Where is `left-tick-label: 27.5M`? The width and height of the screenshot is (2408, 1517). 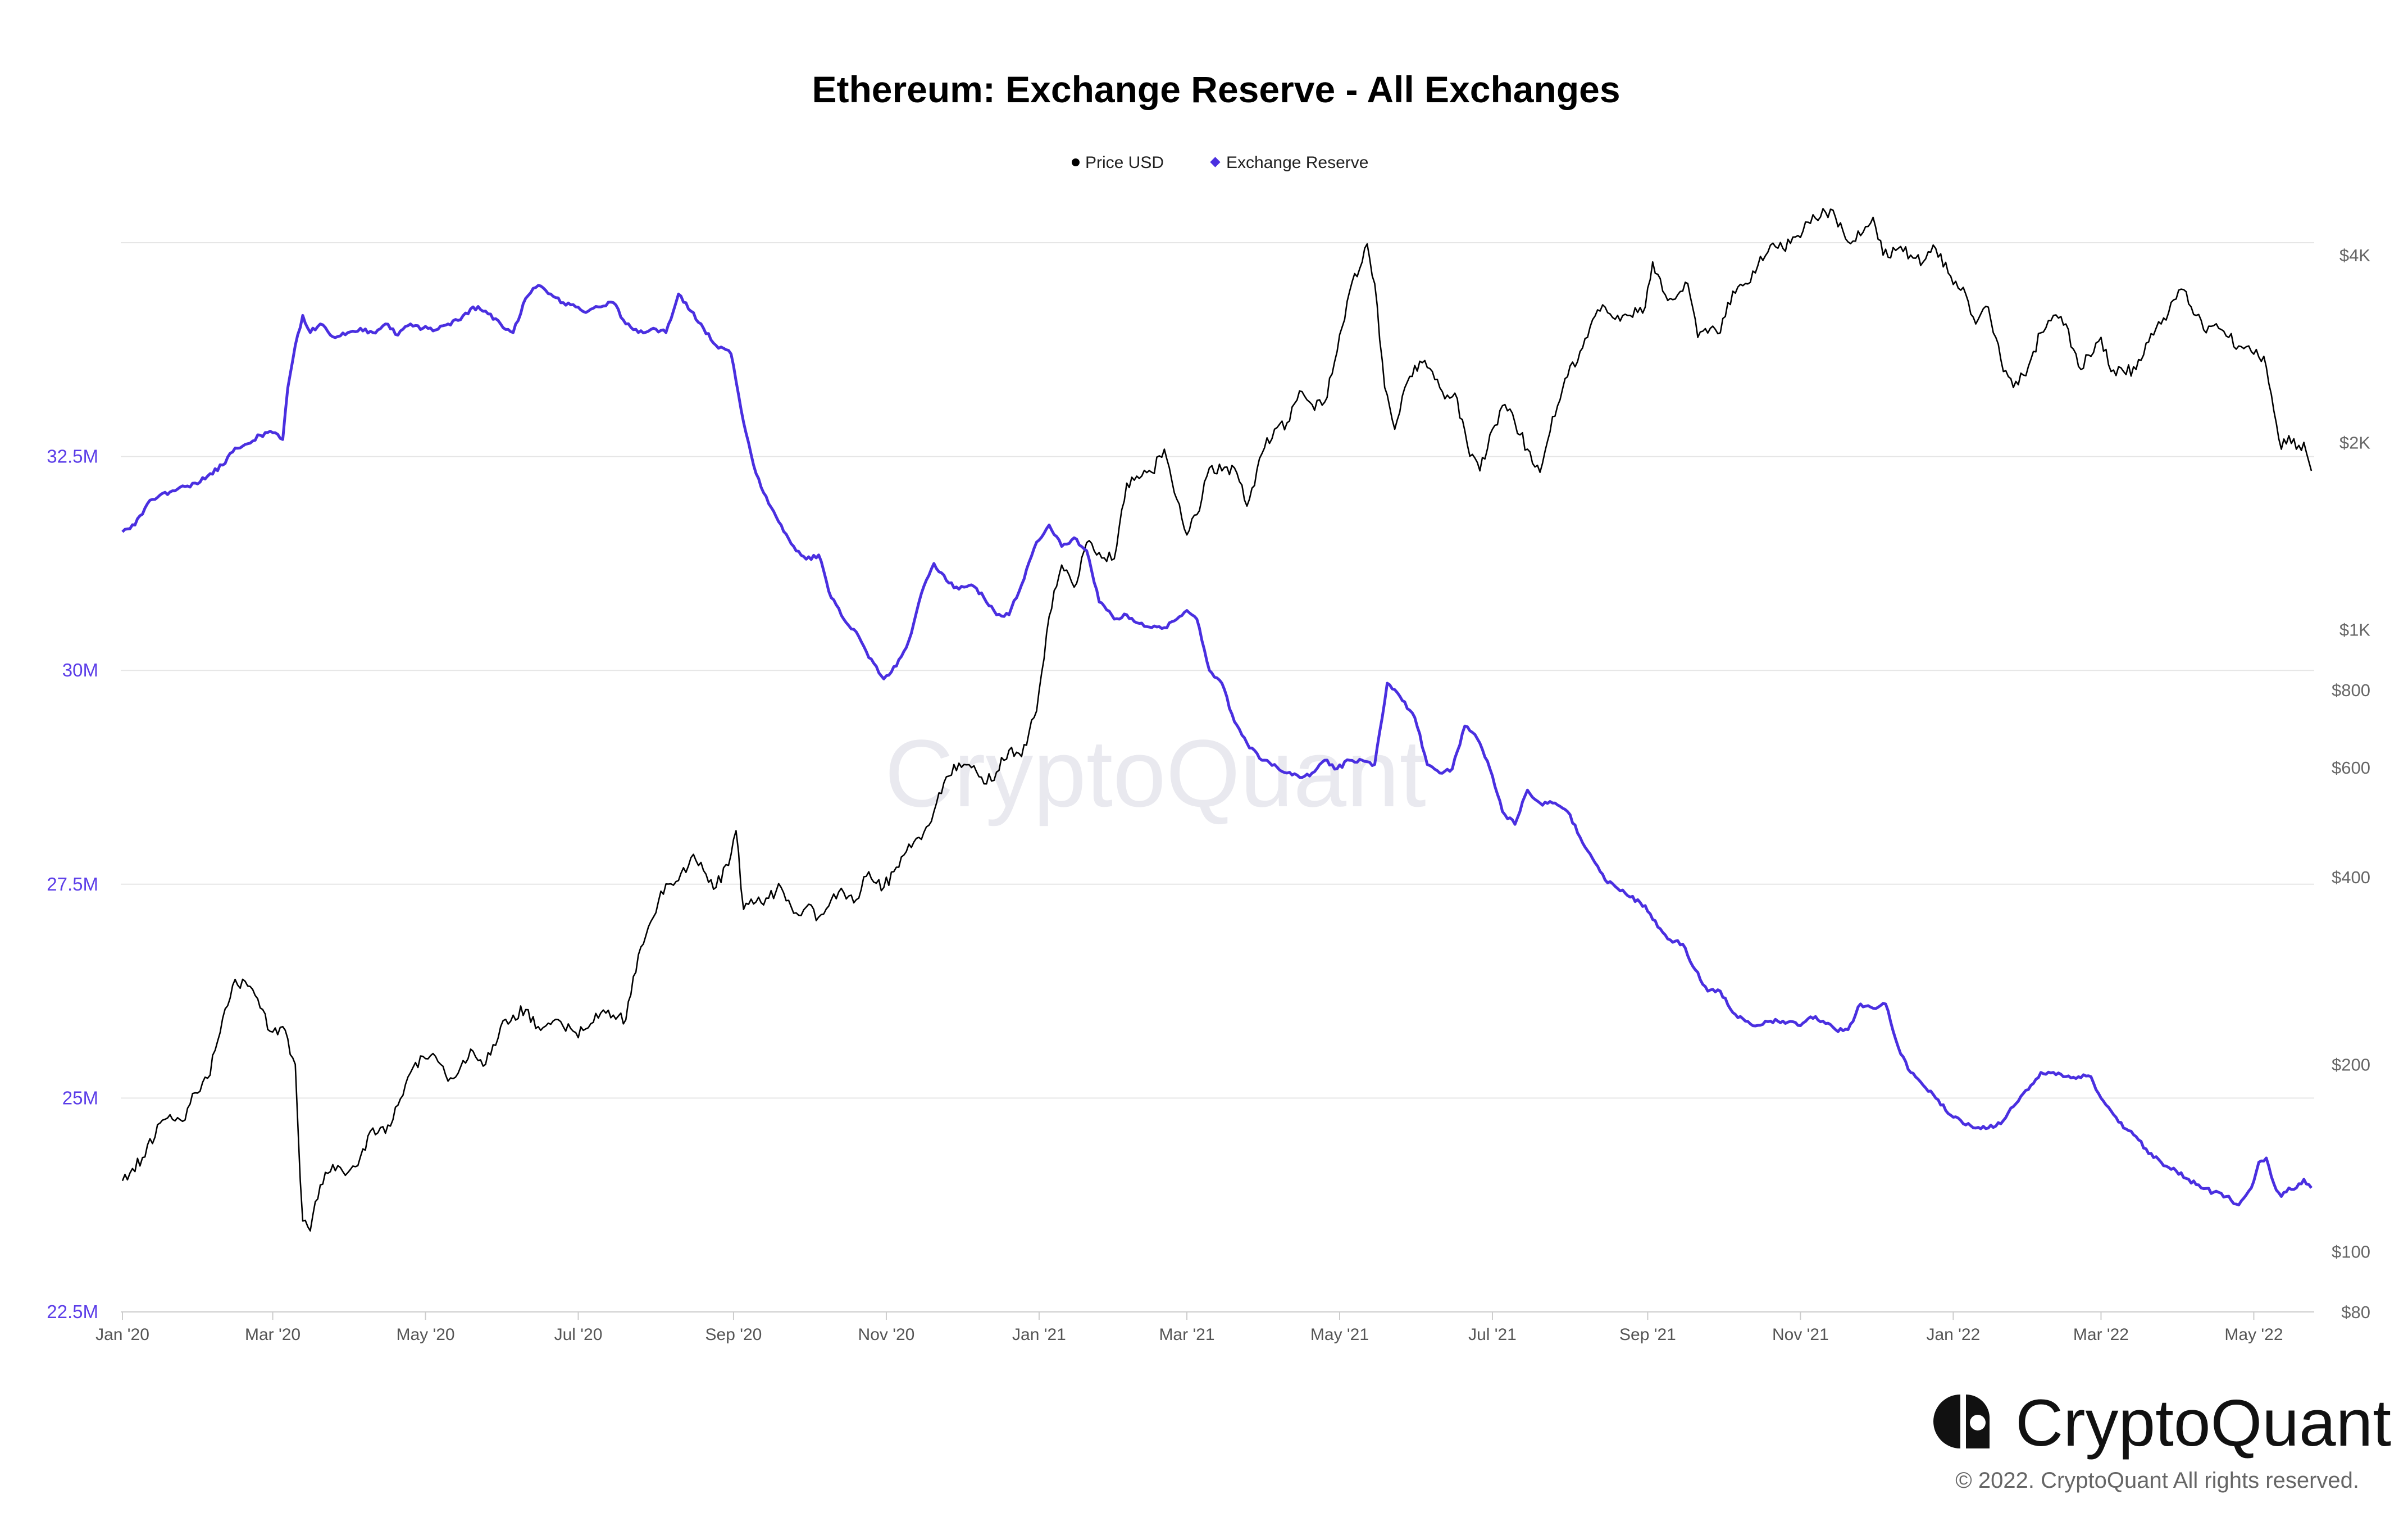 left-tick-label: 27.5M is located at coordinates (72, 884).